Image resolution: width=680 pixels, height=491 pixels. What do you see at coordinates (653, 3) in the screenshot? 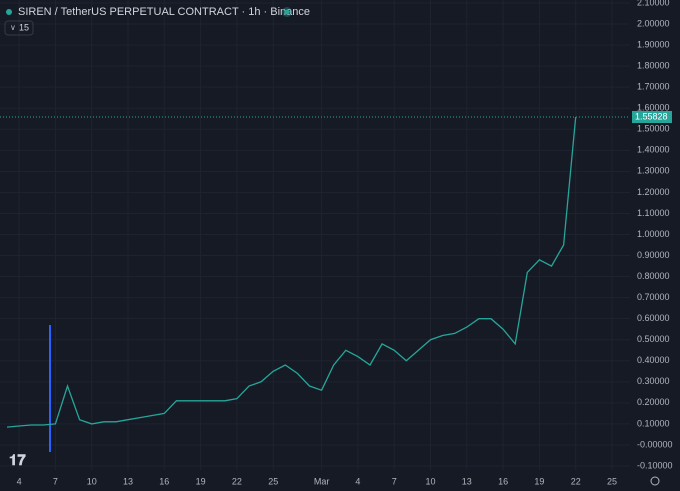
I see `y-tick-label: 2.10000` at bounding box center [653, 3].